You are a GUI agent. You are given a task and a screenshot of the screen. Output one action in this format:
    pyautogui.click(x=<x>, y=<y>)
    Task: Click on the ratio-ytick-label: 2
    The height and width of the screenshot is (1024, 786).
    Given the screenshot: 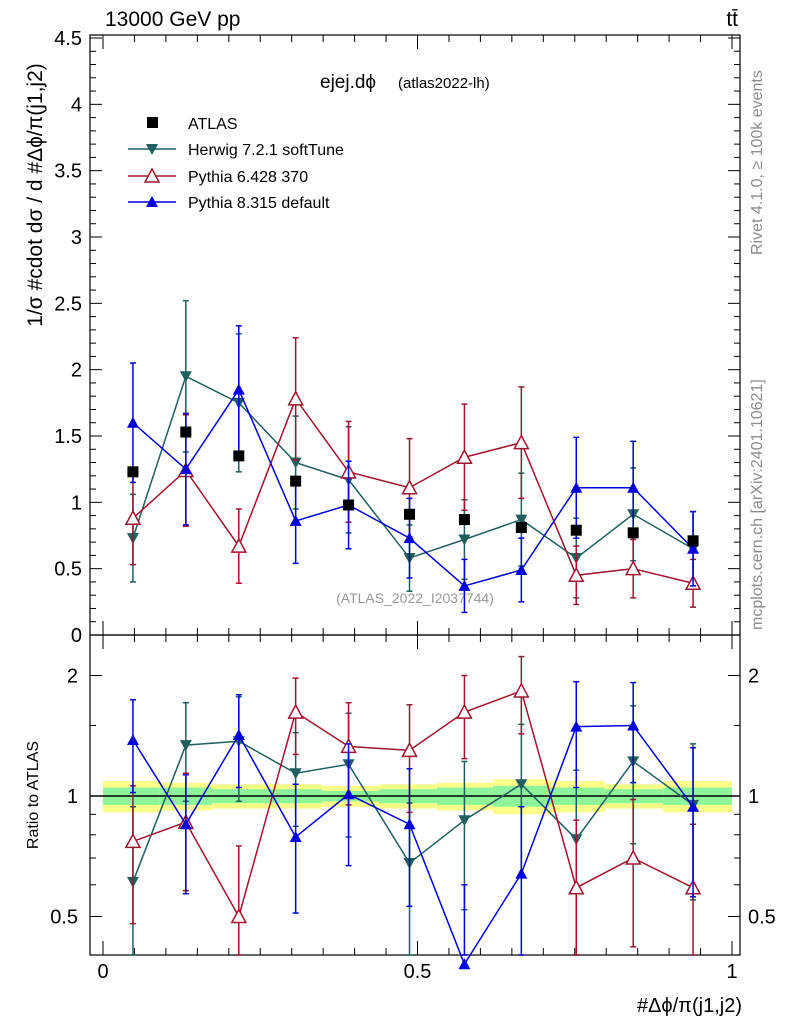 What is the action you would take?
    pyautogui.click(x=72, y=677)
    